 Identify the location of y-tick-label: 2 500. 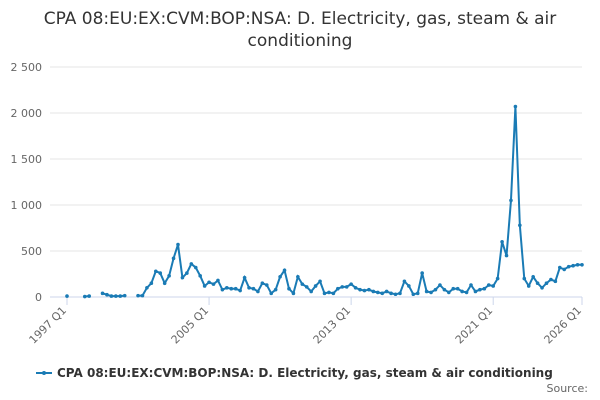
(27, 67).